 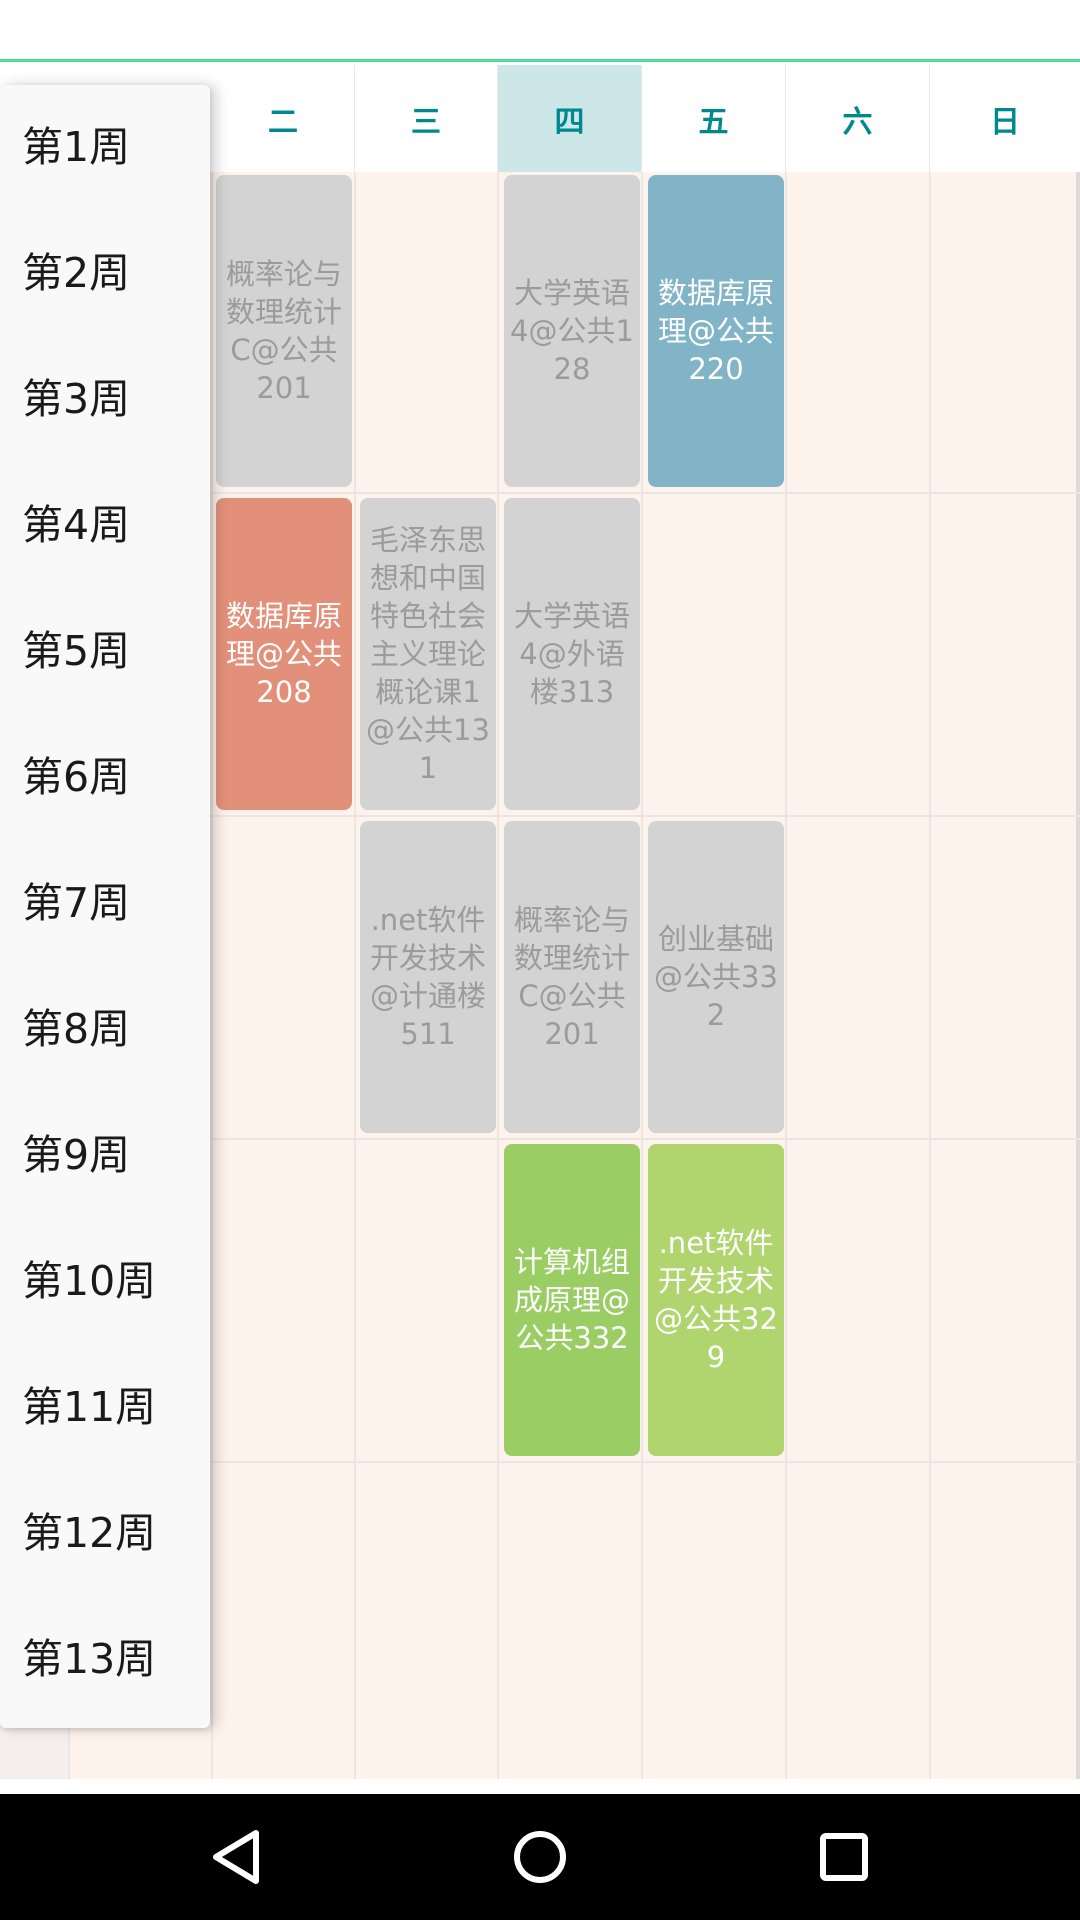 I want to click on course-card: 数据库原理@公共220, so click(x=716, y=331).